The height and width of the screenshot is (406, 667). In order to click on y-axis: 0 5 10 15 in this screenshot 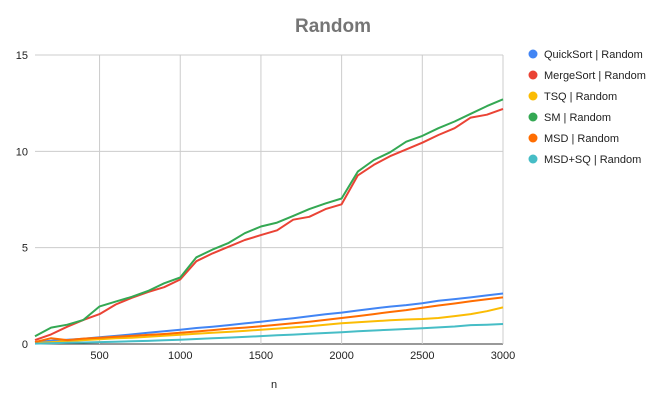, I will do `click(22, 200)`.